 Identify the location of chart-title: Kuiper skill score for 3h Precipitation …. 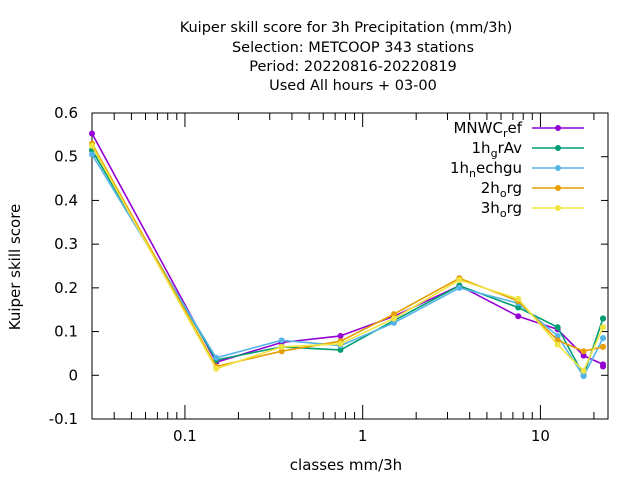
(346, 57).